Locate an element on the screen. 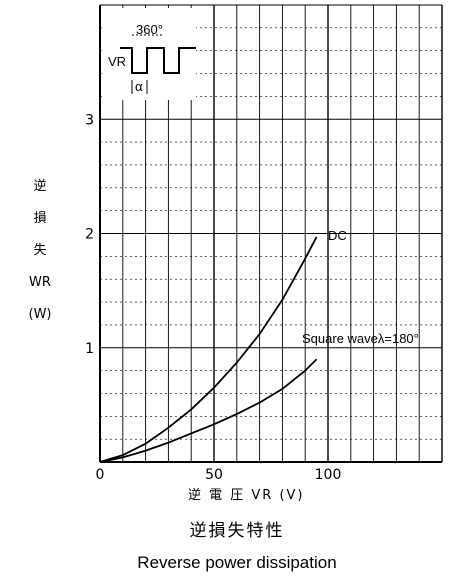 Image resolution: width=474 pixels, height=583 pixels. square-waveform is located at coordinates (158, 60).